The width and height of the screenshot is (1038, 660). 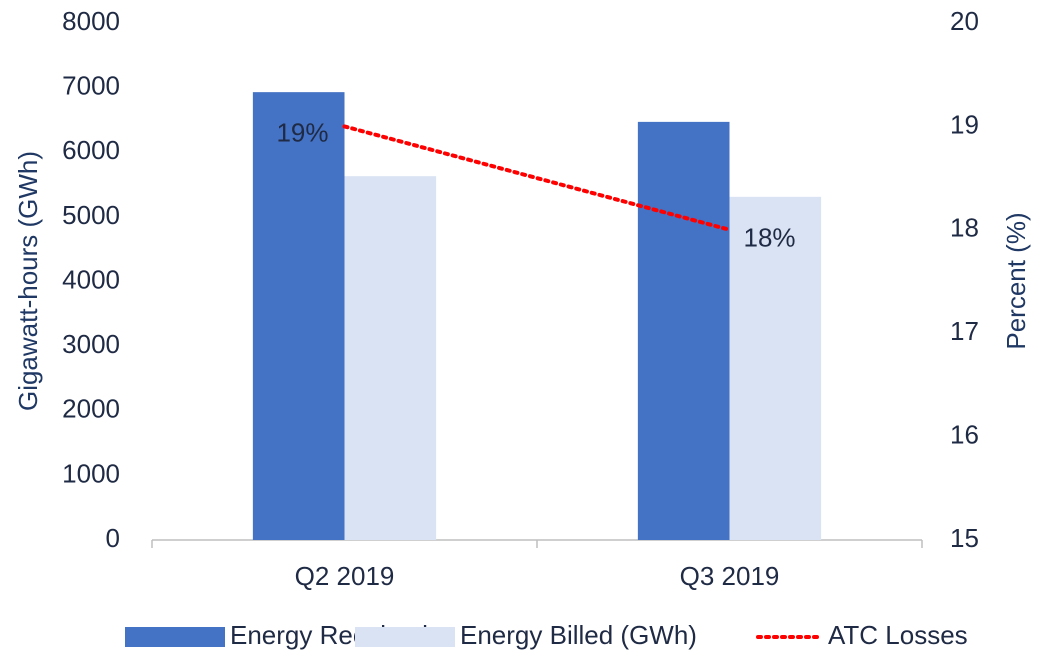 What do you see at coordinates (91, 344) in the screenshot?
I see `y-tick-label: 3000` at bounding box center [91, 344].